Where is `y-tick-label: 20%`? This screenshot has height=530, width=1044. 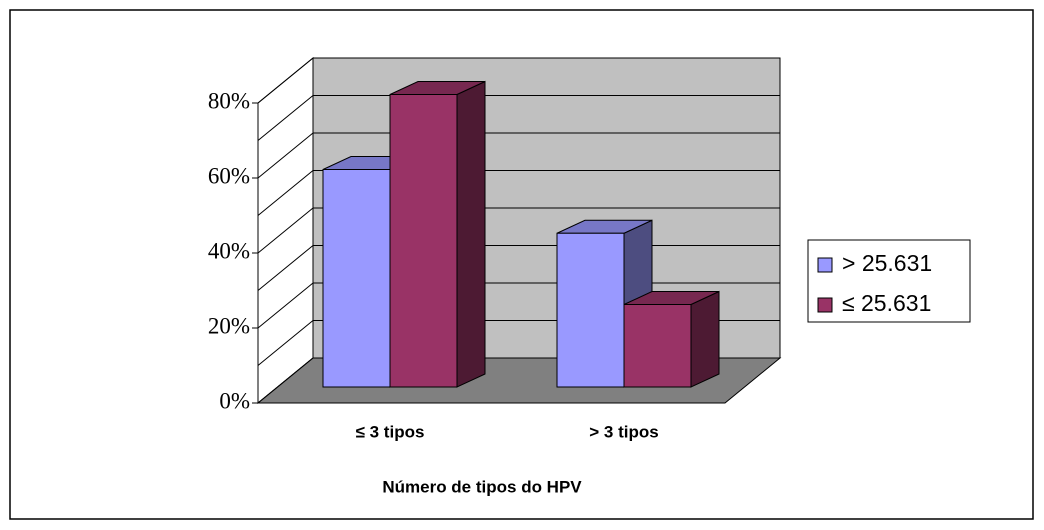 y-tick-label: 20% is located at coordinates (229, 325).